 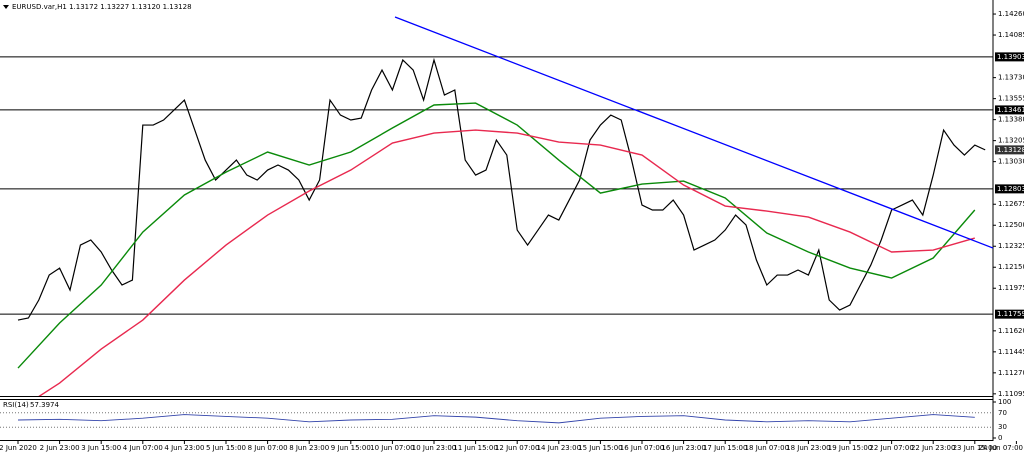 What do you see at coordinates (1011, 204) in the screenshot?
I see `y-tick-label: 1.12675` at bounding box center [1011, 204].